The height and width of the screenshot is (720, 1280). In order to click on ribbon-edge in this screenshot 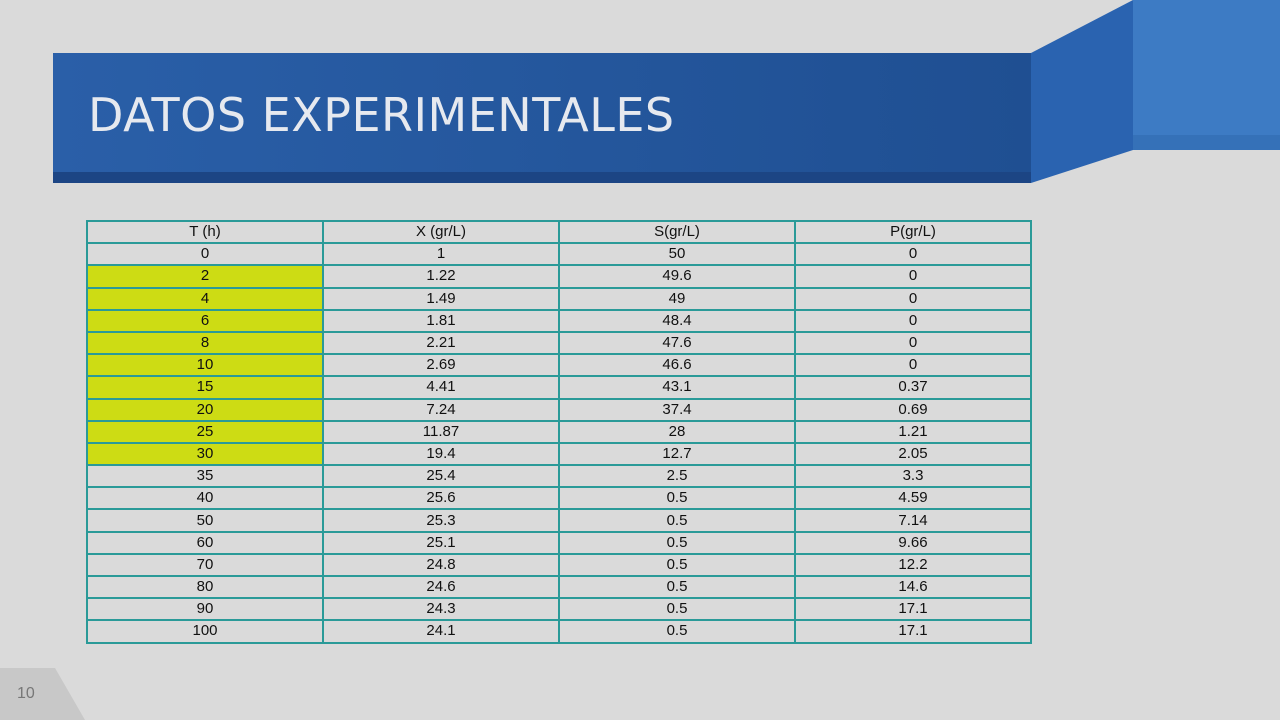, I will do `click(1206, 142)`.